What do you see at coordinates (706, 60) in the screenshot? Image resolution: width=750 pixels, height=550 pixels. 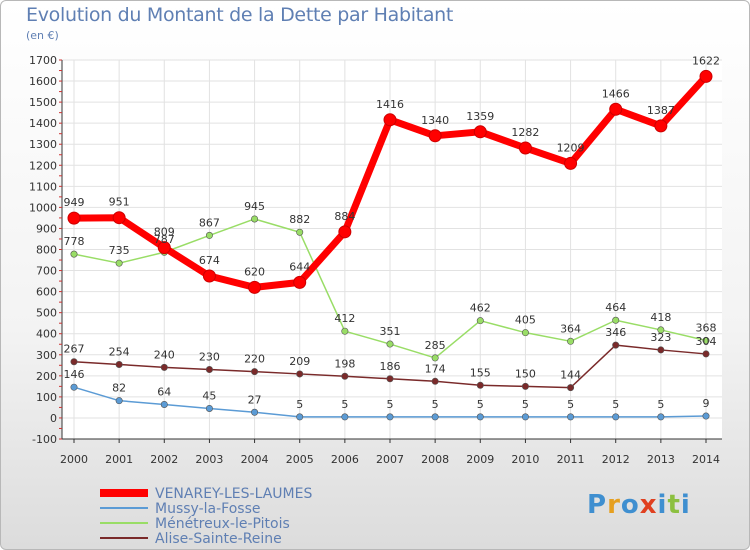 I see `data-label: 1622` at bounding box center [706, 60].